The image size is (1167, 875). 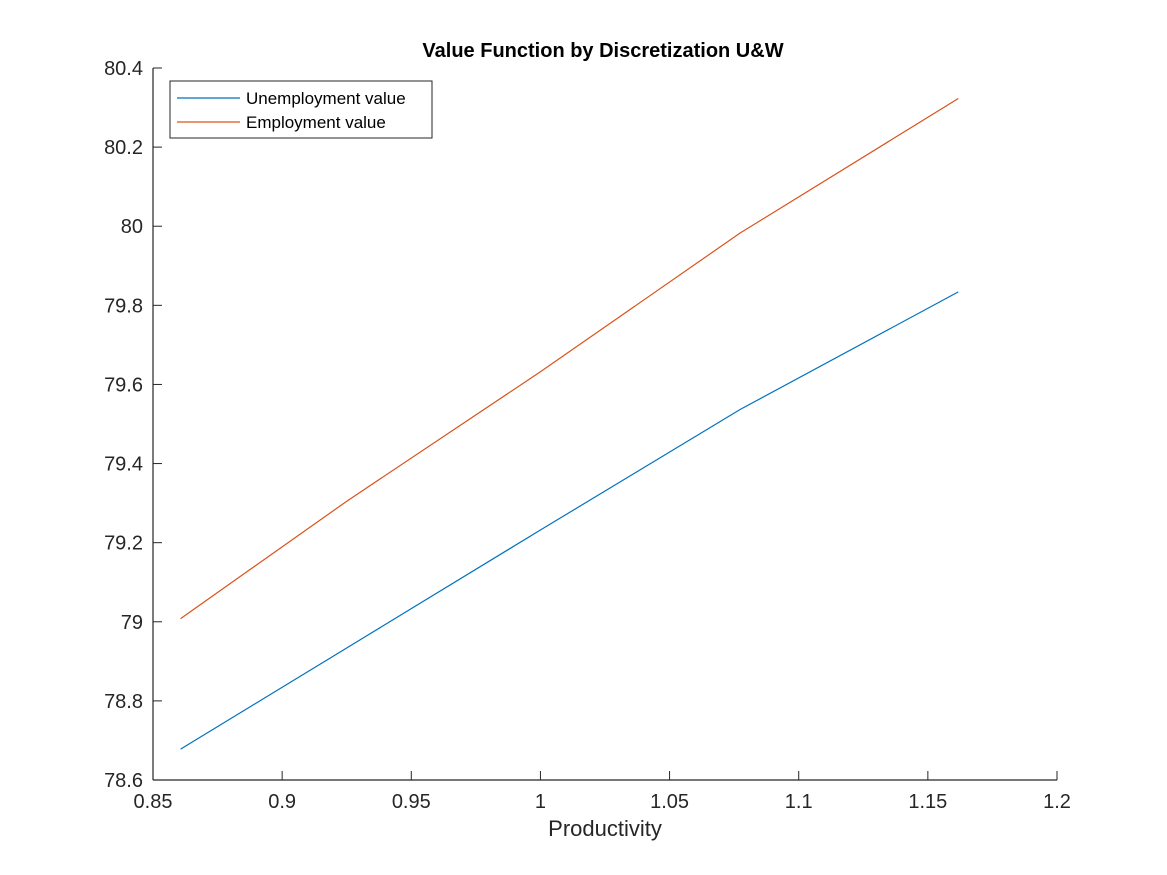 What do you see at coordinates (799, 802) in the screenshot?
I see `x-tick-label: 1.1` at bounding box center [799, 802].